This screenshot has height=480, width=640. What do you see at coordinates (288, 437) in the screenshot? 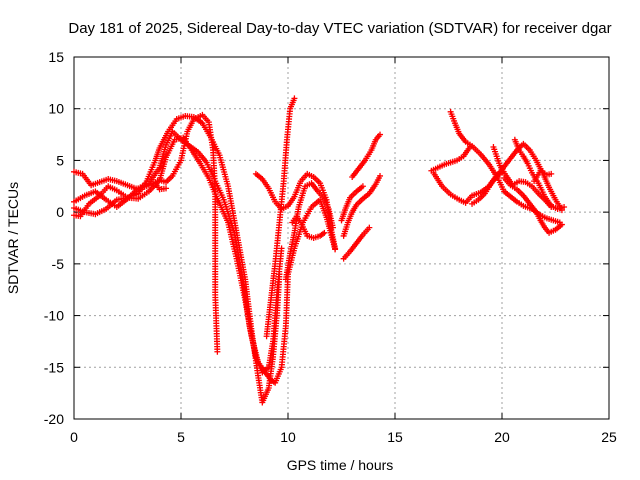
I see `x-tick-label: 10` at bounding box center [288, 437].